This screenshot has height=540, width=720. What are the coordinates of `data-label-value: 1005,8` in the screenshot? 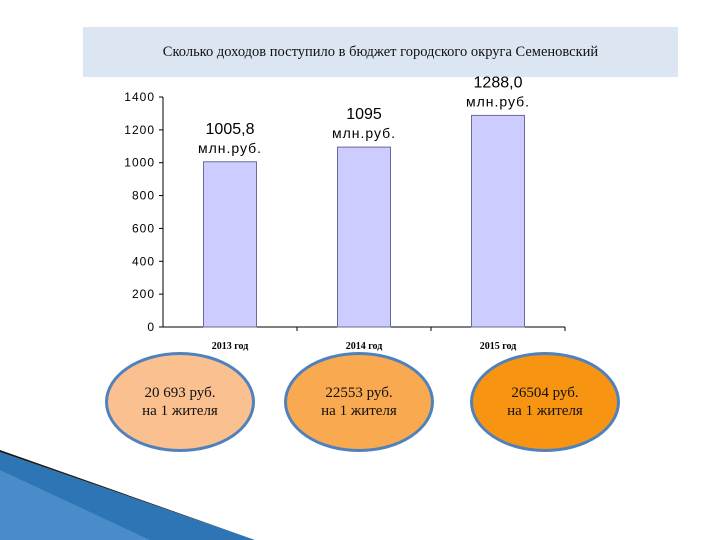 It's located at (230, 129).